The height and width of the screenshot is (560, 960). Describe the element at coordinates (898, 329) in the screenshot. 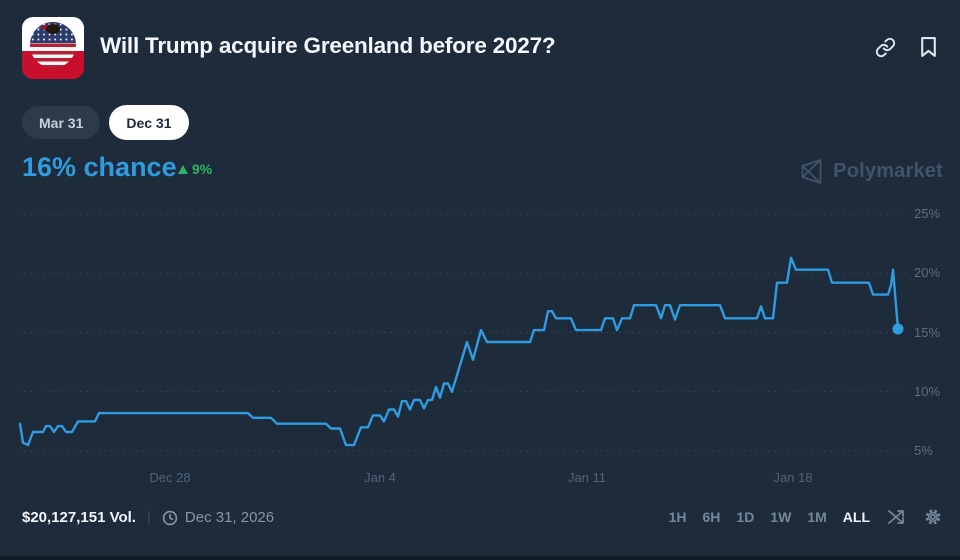

I see `price-endpoint-dot` at that location.